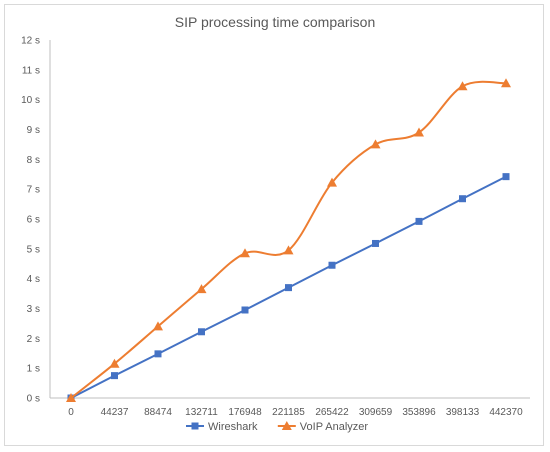 The image size is (550, 452). I want to click on y-tick-label: 9 s, so click(33, 130).